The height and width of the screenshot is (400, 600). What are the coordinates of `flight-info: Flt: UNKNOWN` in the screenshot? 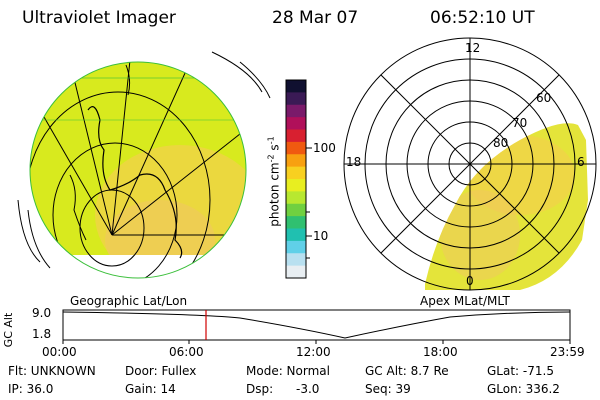 It's located at (52, 371).